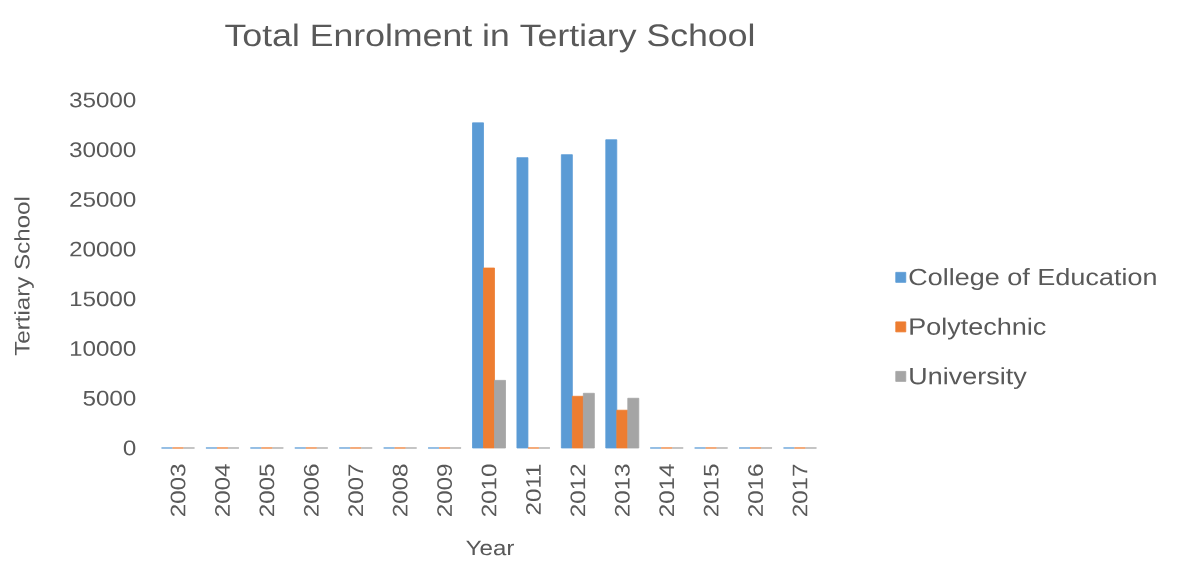 The width and height of the screenshot is (1197, 562). I want to click on y-tick-label: 25000, so click(103, 199).